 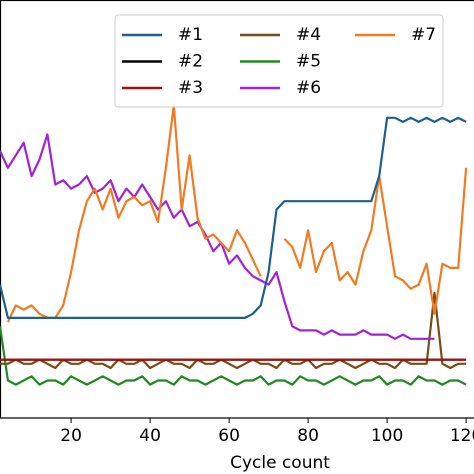 I want to click on legend-label: #1, so click(x=190, y=35).